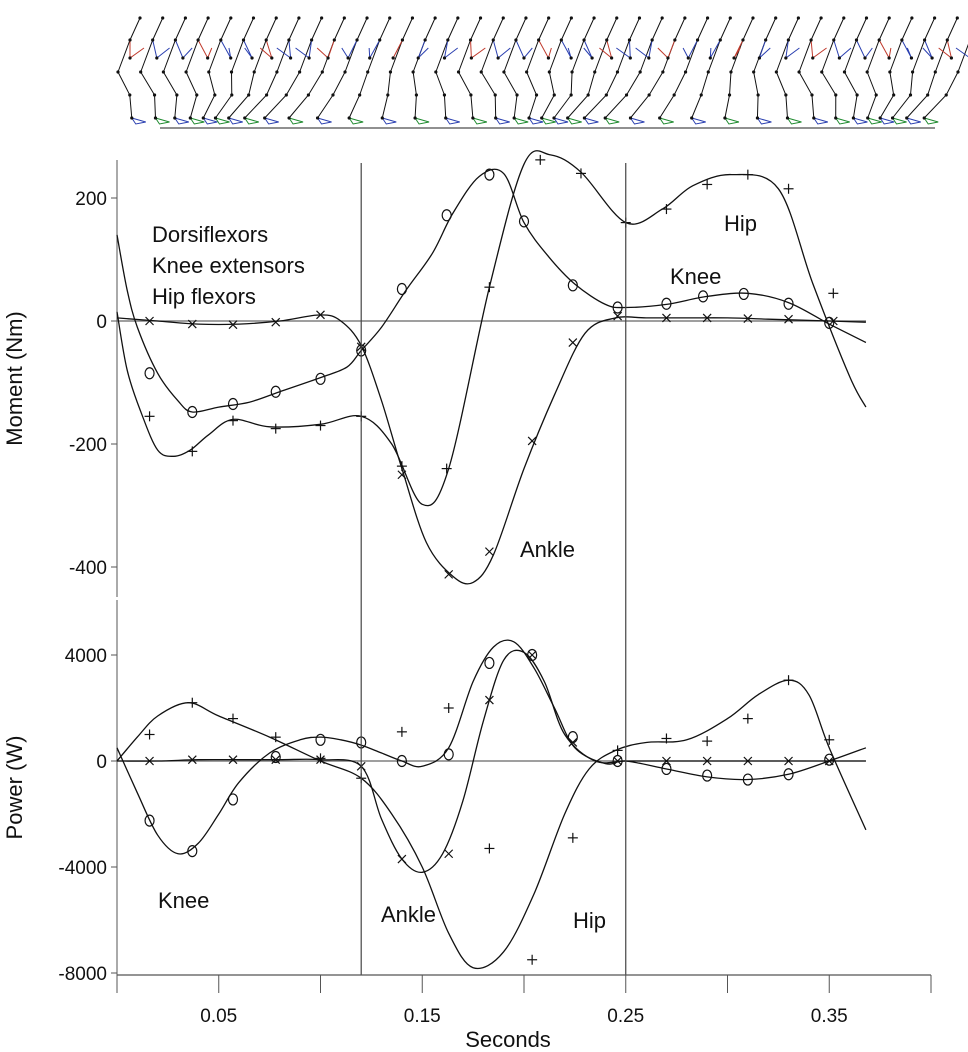  Describe the element at coordinates (82, 868) in the screenshot. I see `y-tick-label: -4000` at that location.